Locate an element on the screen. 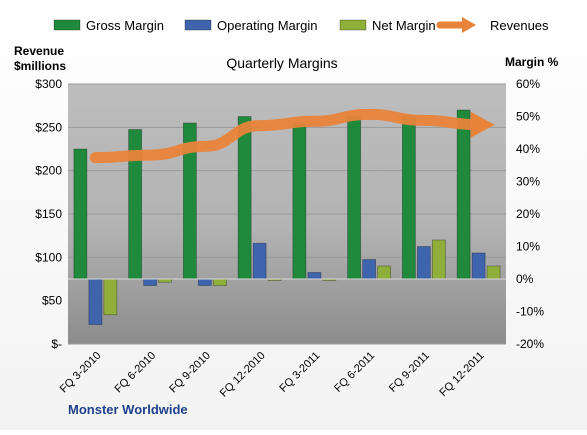 Image resolution: width=587 pixels, height=435 pixels. chart-title: Quarterly Margins is located at coordinates (281, 63).